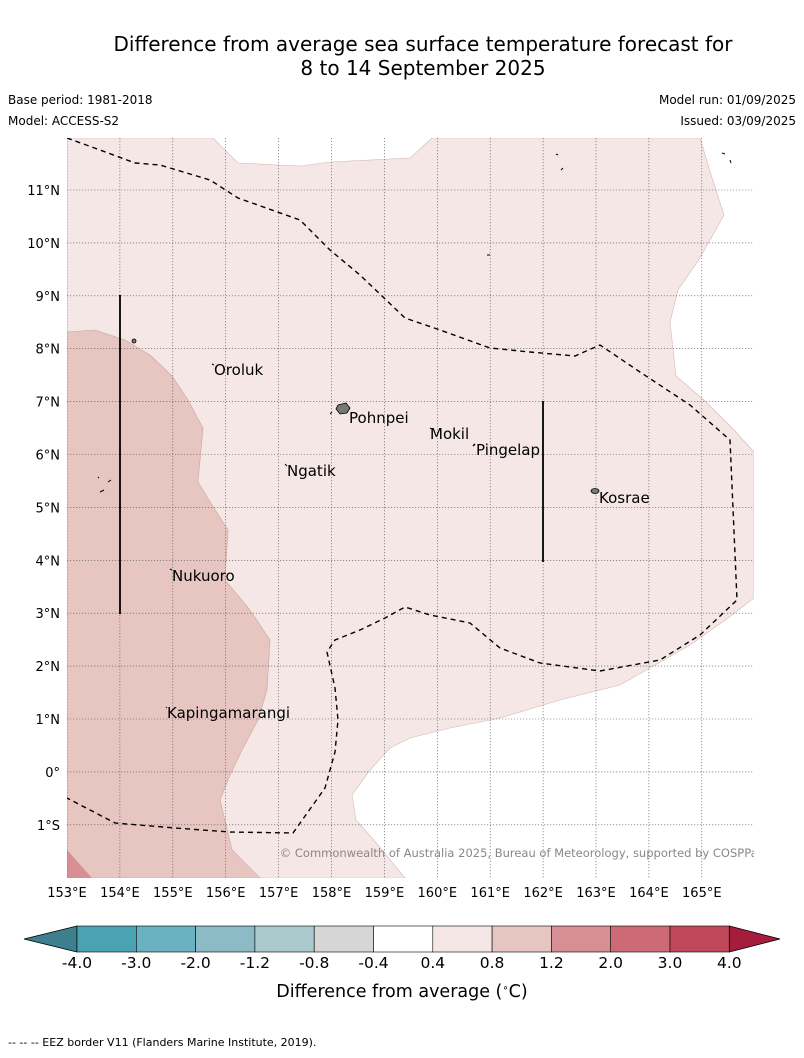 The height and width of the screenshot is (1058, 804). What do you see at coordinates (551, 963) in the screenshot?
I see `colorbar-tick-label: 1.2` at bounding box center [551, 963].